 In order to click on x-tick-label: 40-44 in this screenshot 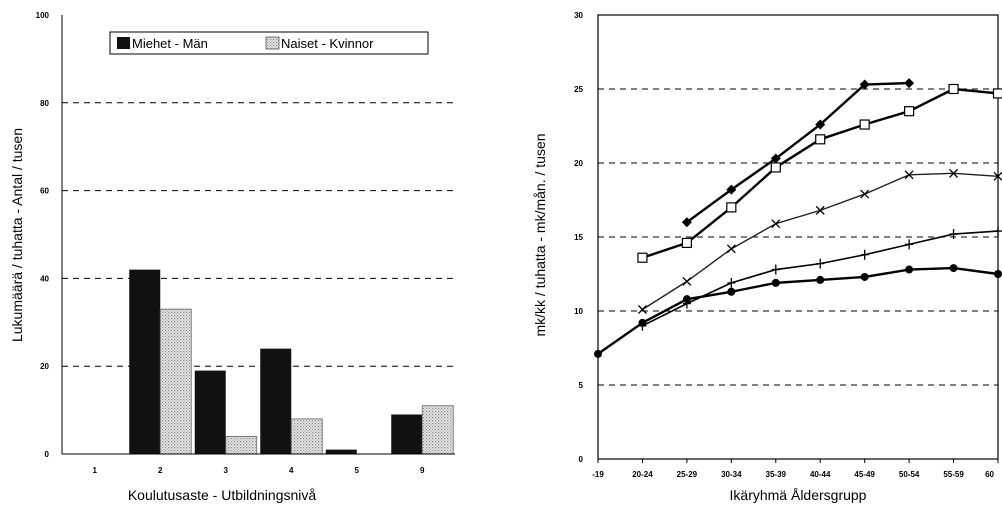, I will do `click(820, 474)`.